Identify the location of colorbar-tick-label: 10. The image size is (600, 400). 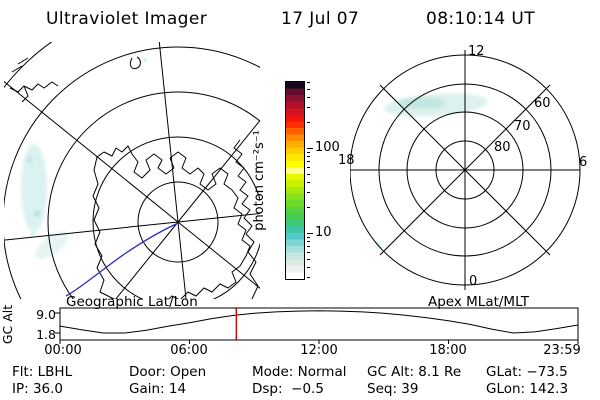
(323, 232).